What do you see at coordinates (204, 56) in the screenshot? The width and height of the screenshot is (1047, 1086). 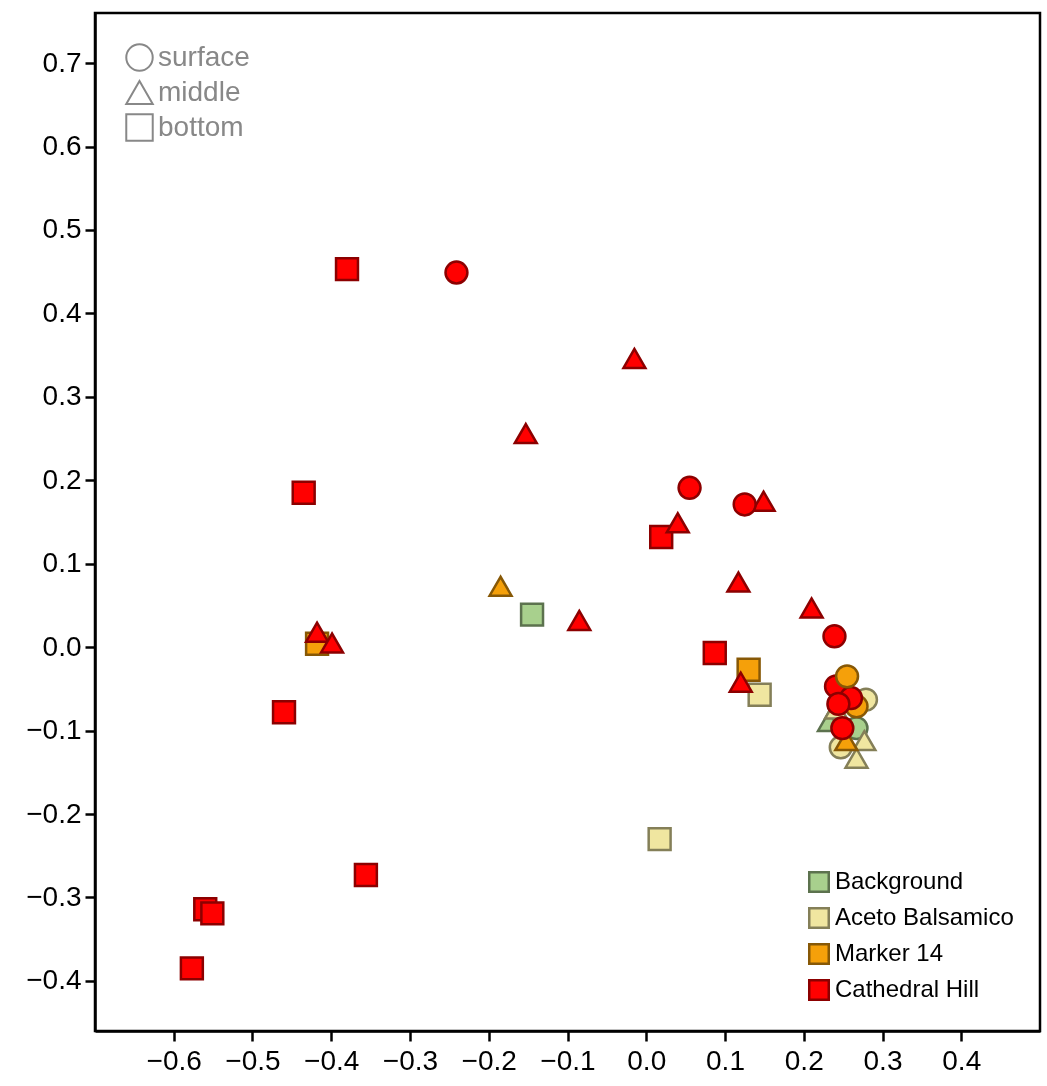 I see `annotation: surface` at bounding box center [204, 56].